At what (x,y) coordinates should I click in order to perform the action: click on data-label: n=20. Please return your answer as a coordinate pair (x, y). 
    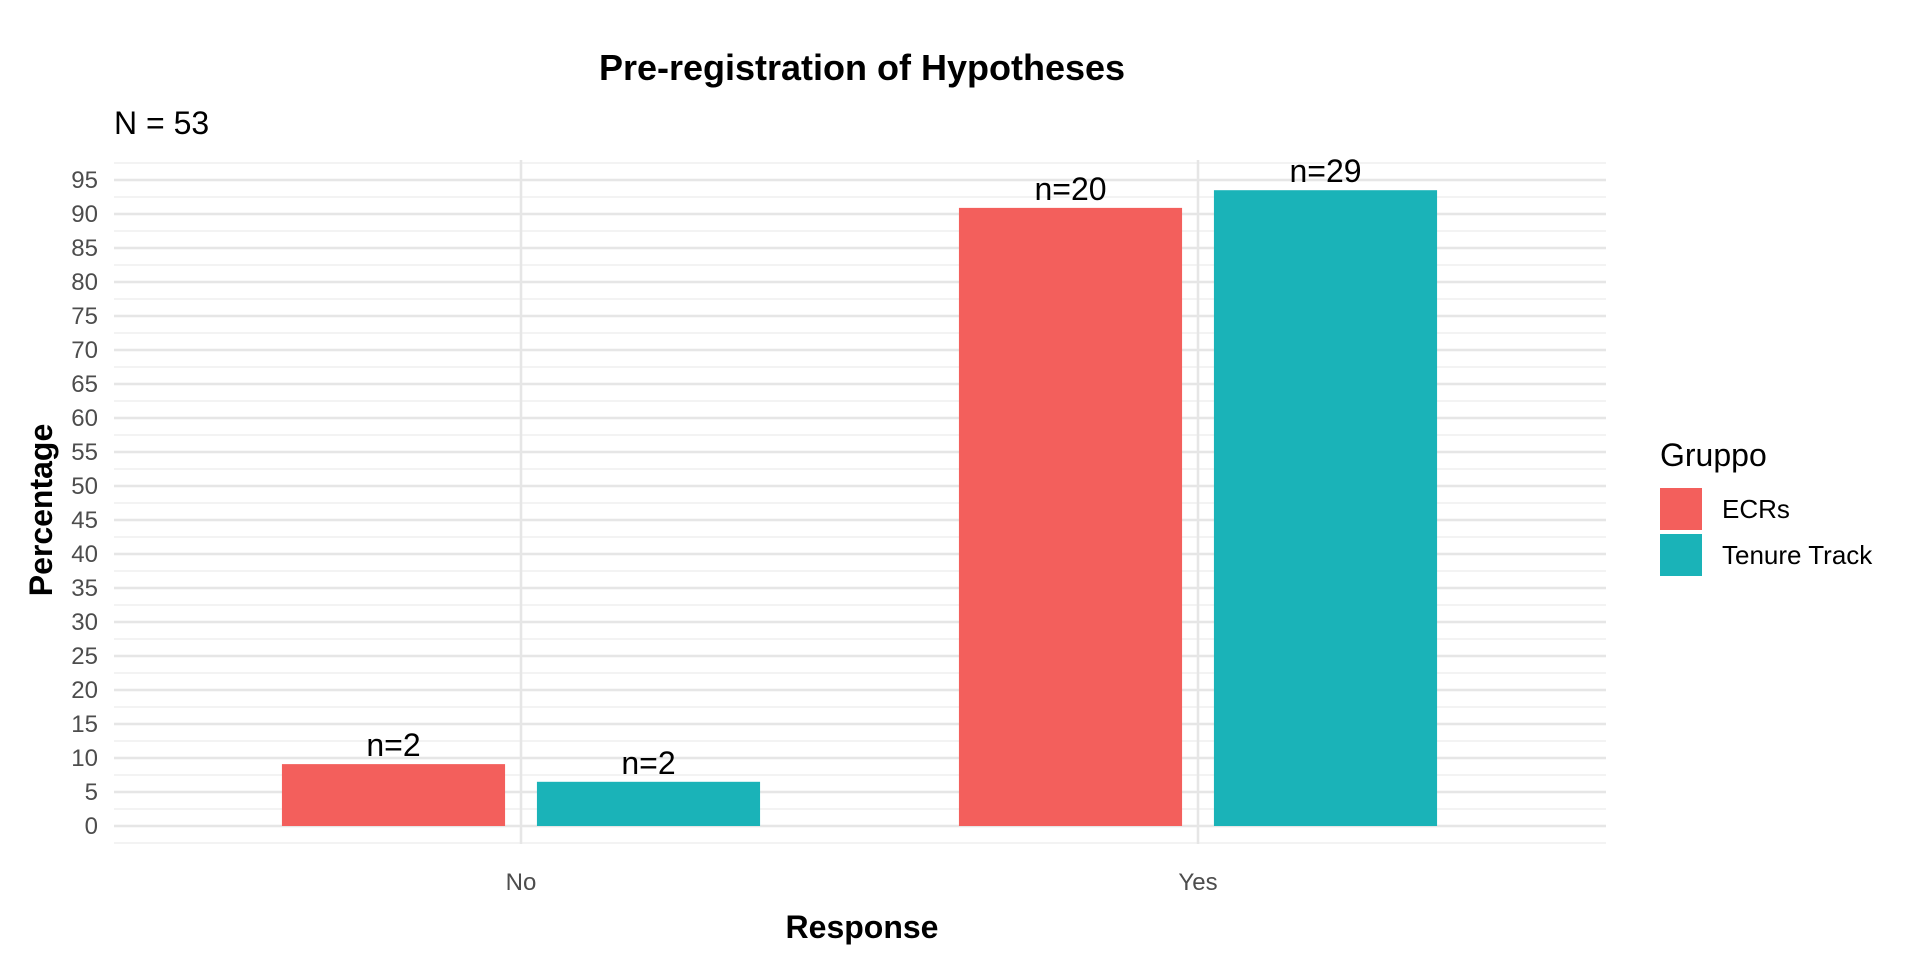
    Looking at the image, I should click on (1070, 189).